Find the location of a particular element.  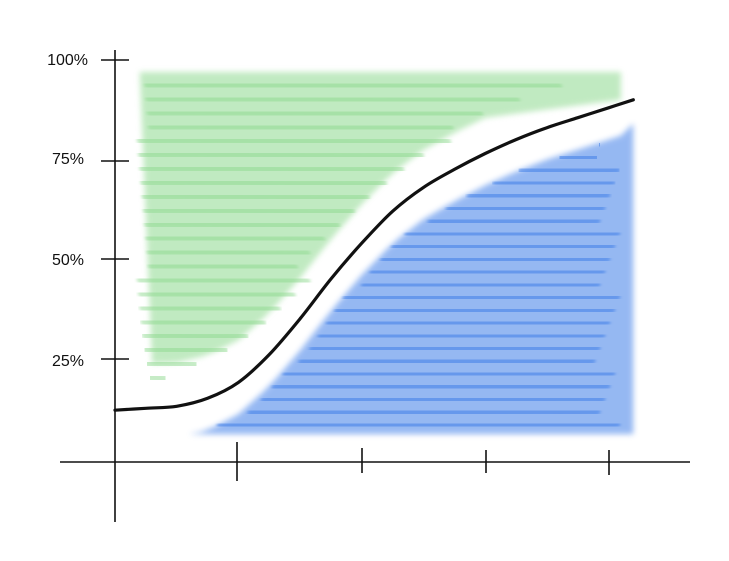

y-tick-label-50: 50% is located at coordinates (68, 260).